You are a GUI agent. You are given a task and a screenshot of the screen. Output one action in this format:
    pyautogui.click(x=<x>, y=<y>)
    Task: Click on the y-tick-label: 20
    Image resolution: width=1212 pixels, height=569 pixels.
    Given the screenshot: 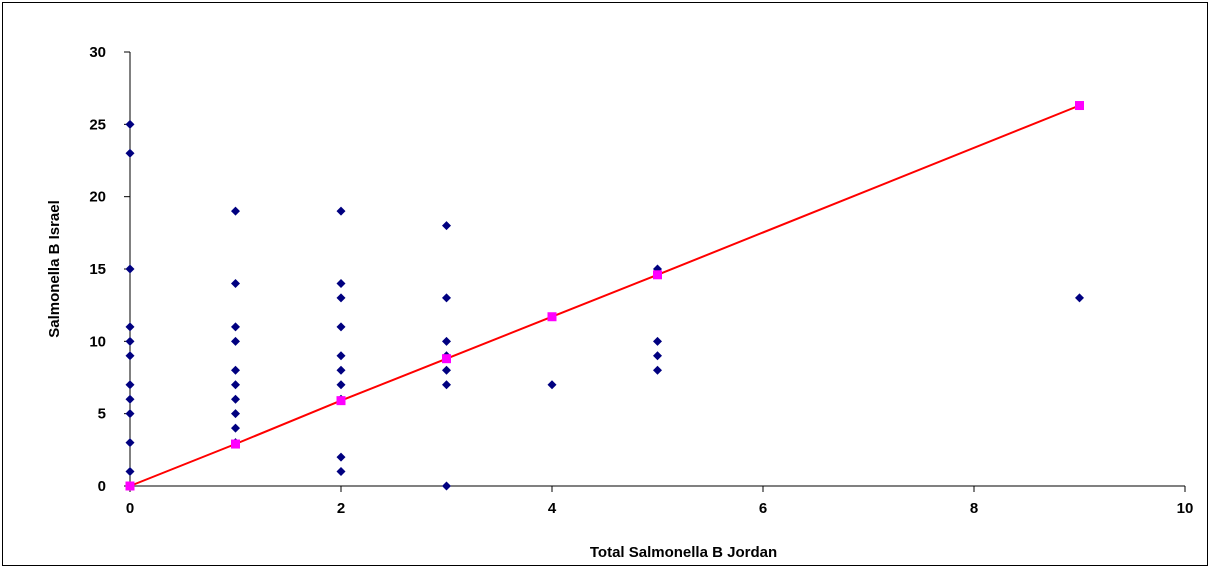 What is the action you would take?
    pyautogui.click(x=97, y=197)
    